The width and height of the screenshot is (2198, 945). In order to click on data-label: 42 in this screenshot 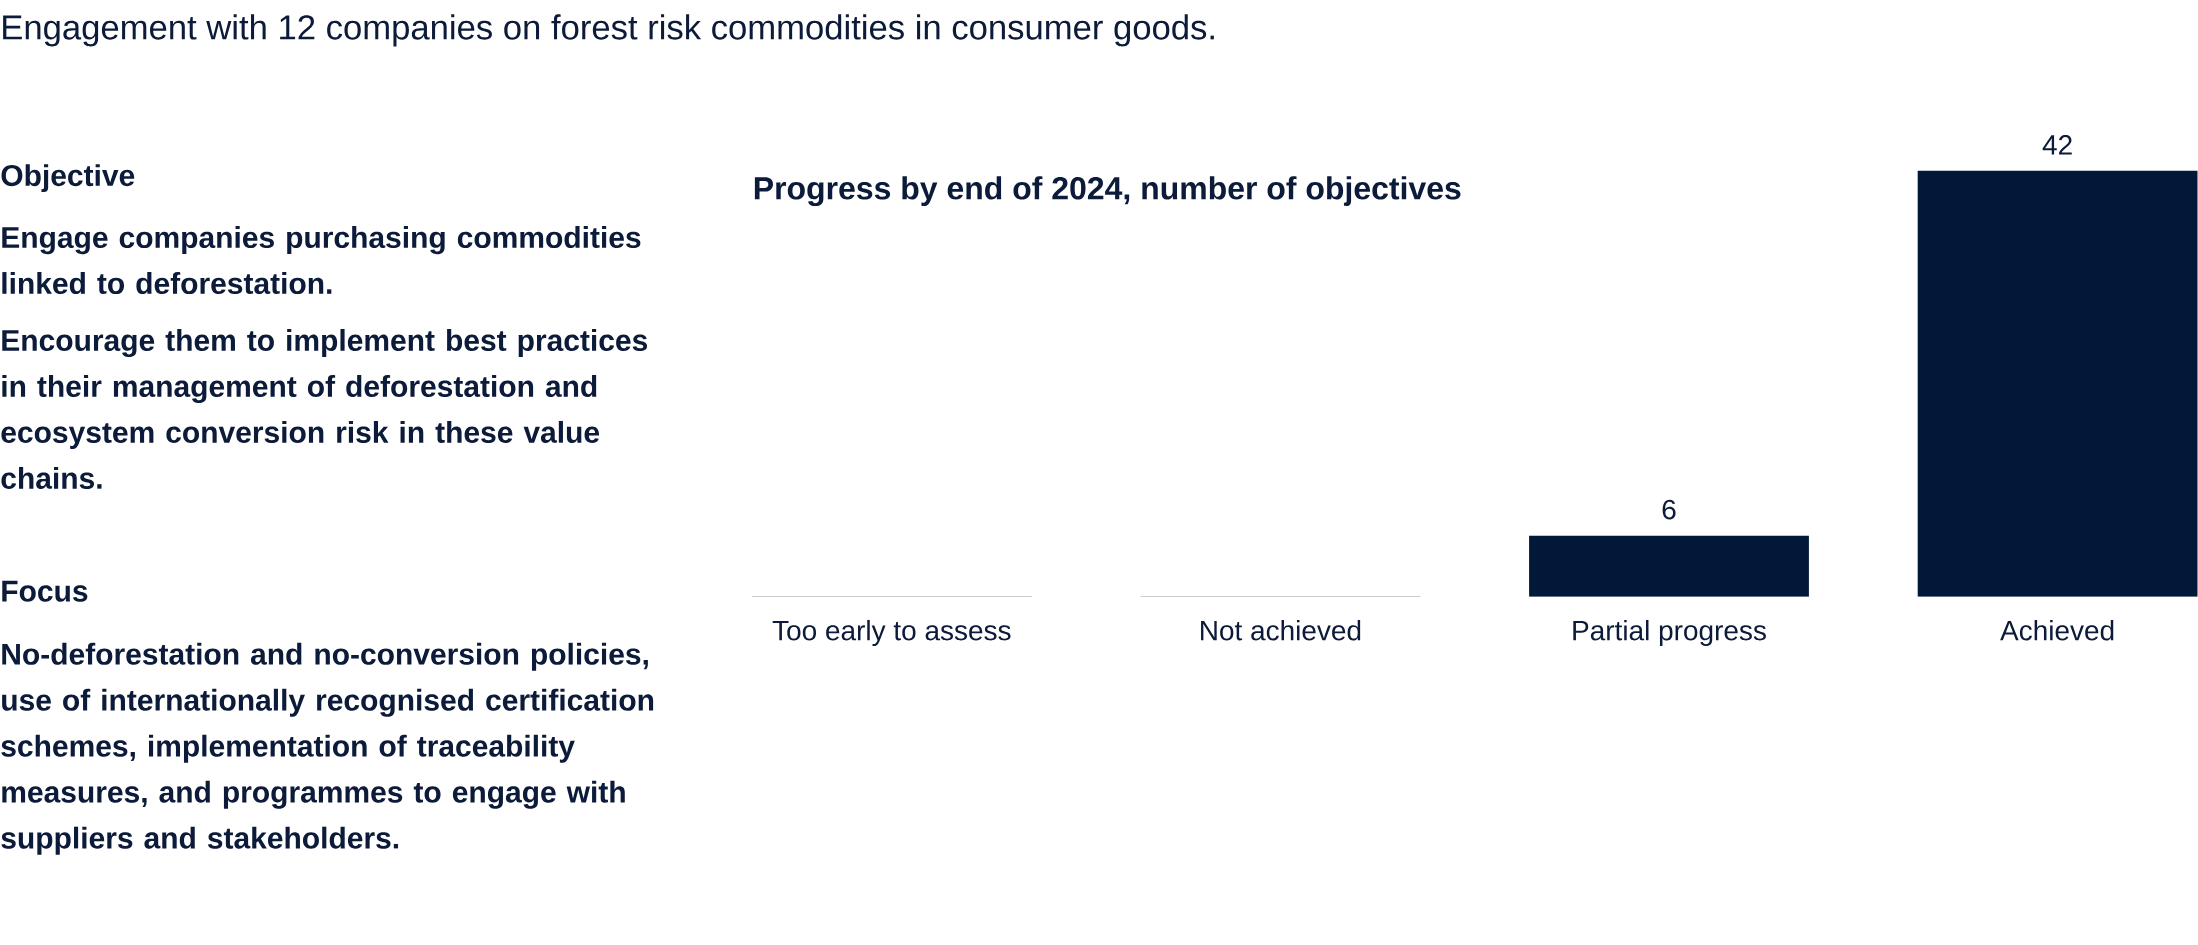, I will do `click(2057, 144)`.